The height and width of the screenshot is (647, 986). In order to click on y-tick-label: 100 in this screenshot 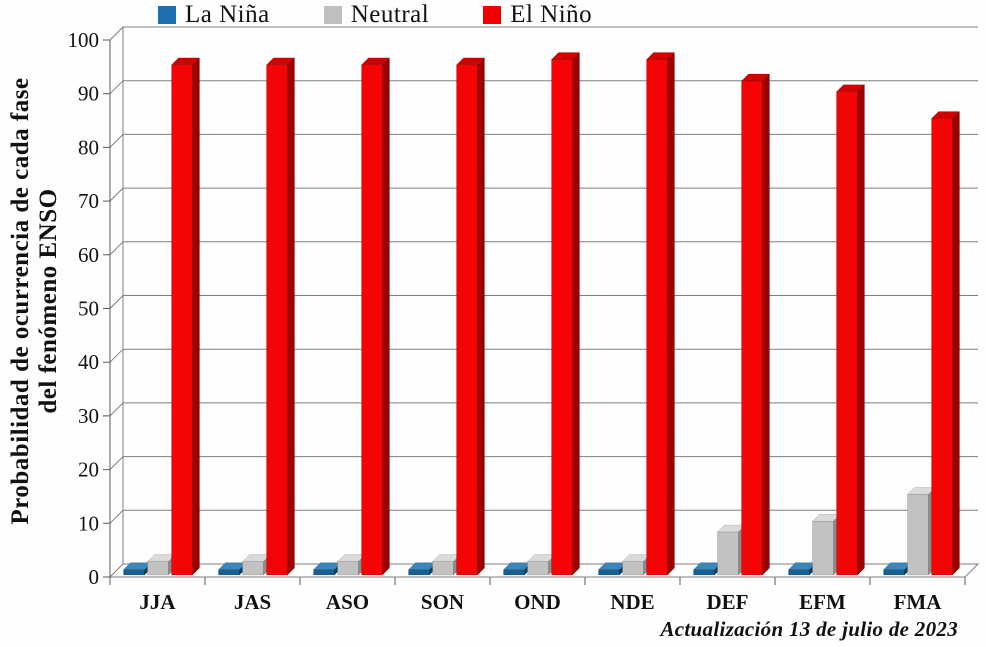, I will do `click(84, 40)`.